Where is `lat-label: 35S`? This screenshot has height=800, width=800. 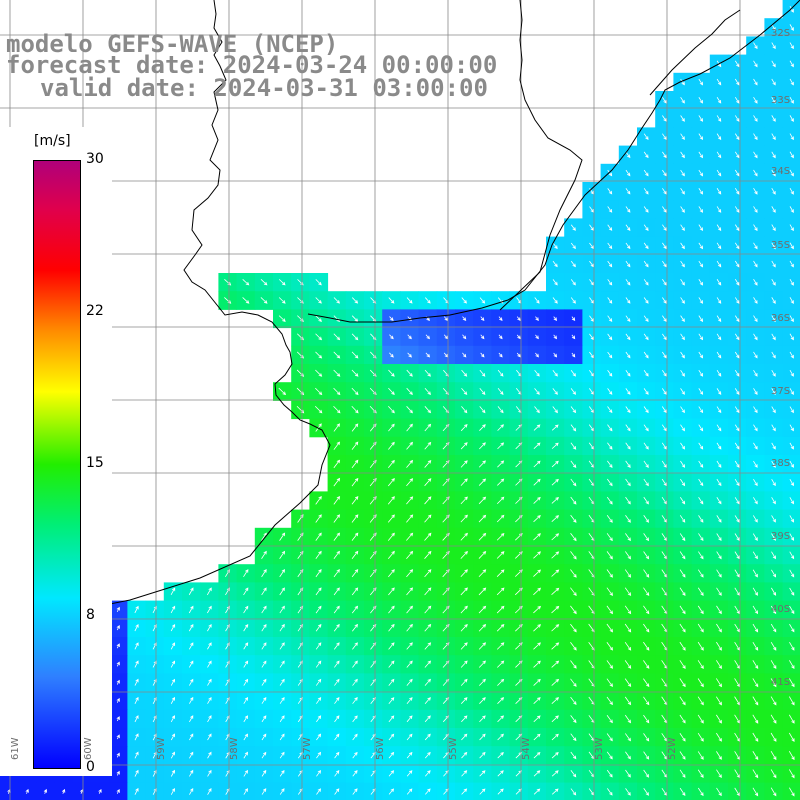
lat-label: 35S is located at coordinates (781, 245).